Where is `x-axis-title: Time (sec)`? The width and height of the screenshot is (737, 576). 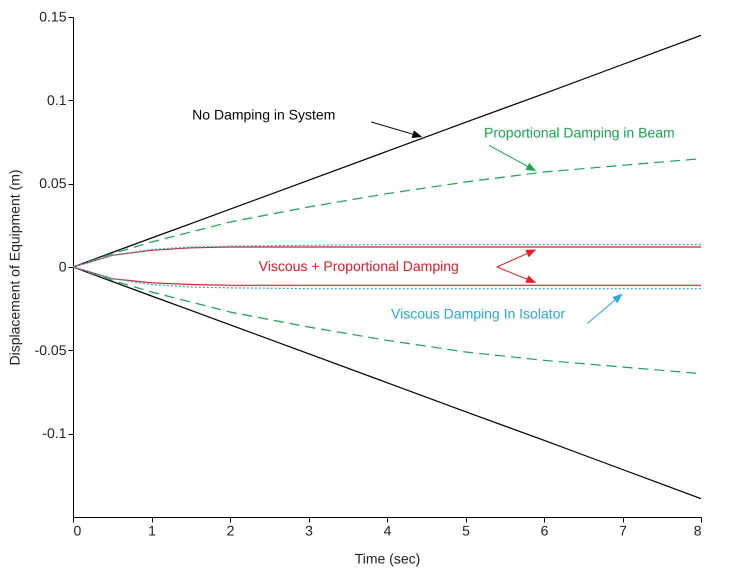 x-axis-title: Time (sec) is located at coordinates (387, 558).